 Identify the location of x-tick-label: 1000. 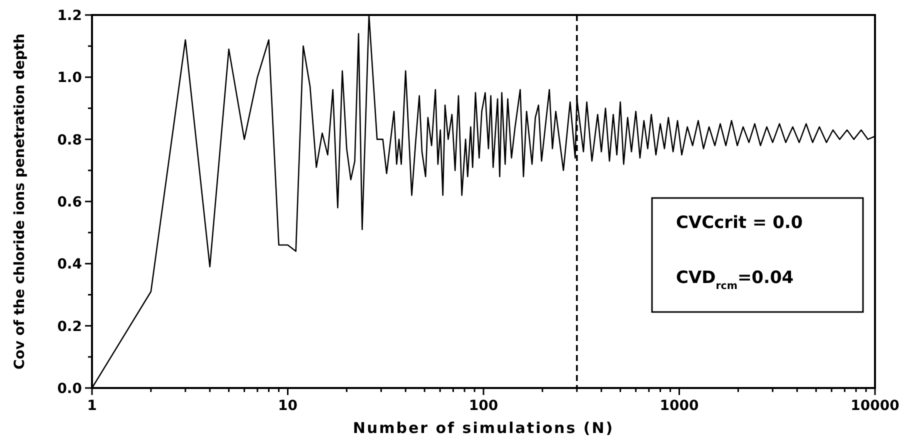
(679, 406).